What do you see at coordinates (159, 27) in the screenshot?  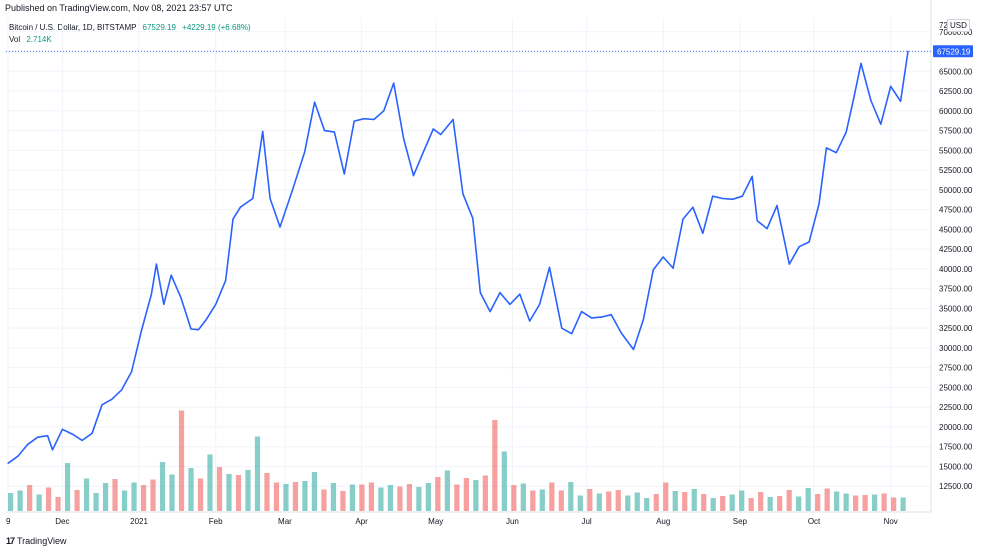 I see `legend-last-value: 67529.19` at bounding box center [159, 27].